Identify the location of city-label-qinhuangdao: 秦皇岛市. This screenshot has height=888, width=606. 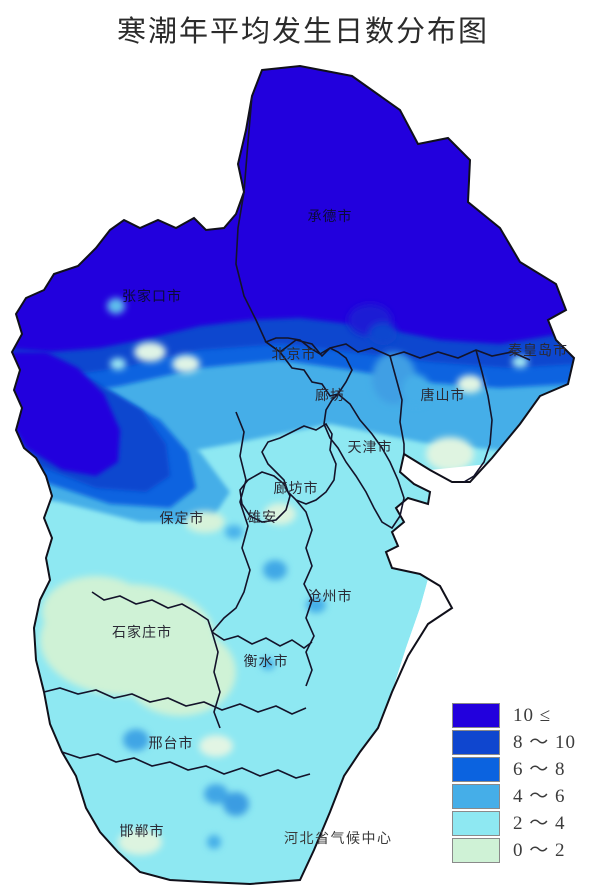
(538, 350).